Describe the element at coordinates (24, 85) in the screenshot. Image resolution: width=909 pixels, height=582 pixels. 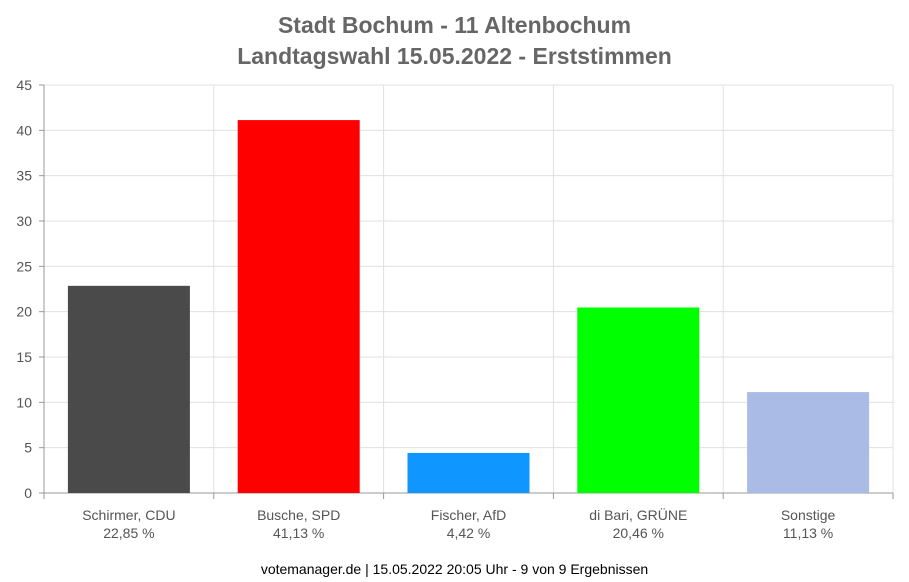
I see `y-tick-label: 45` at that location.